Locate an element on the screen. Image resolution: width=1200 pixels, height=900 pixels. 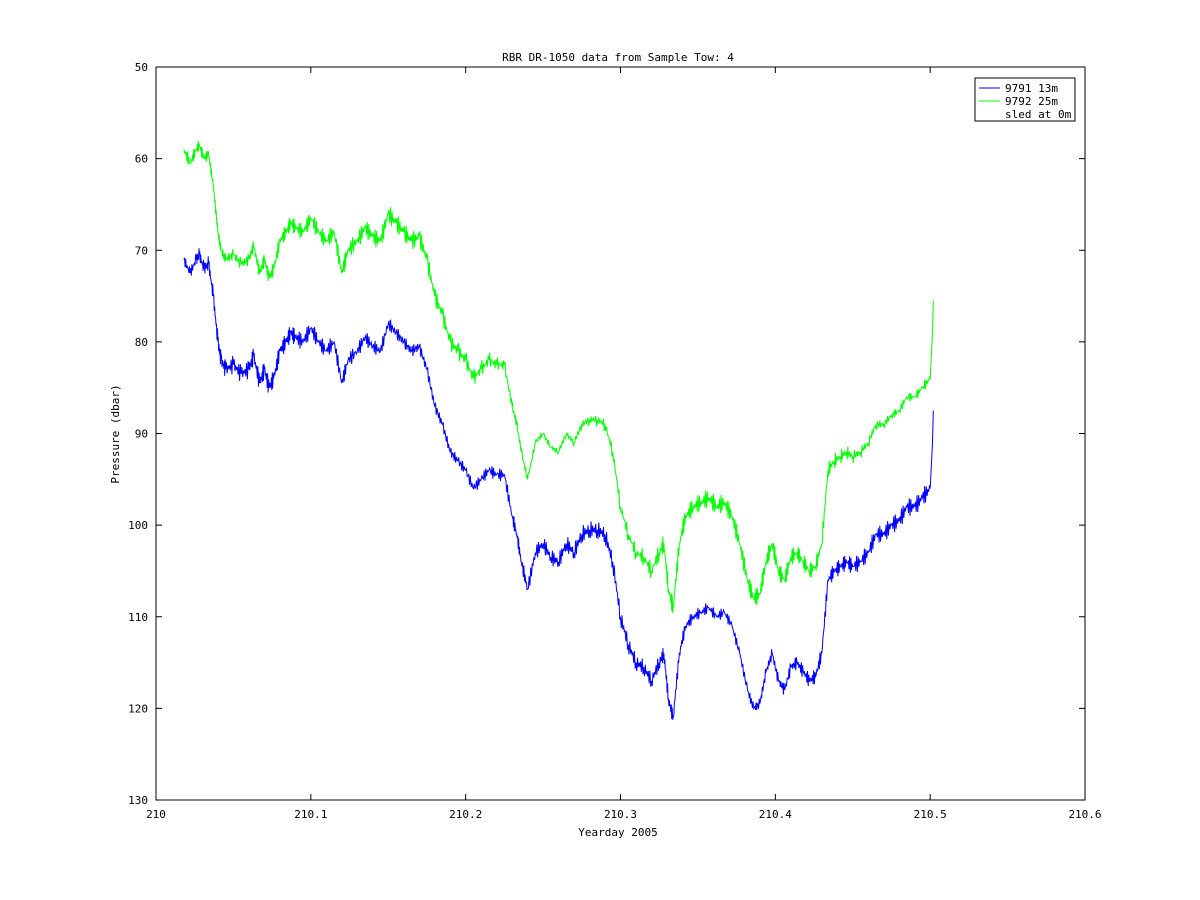
y-tick-label: 120 is located at coordinates (138, 708).